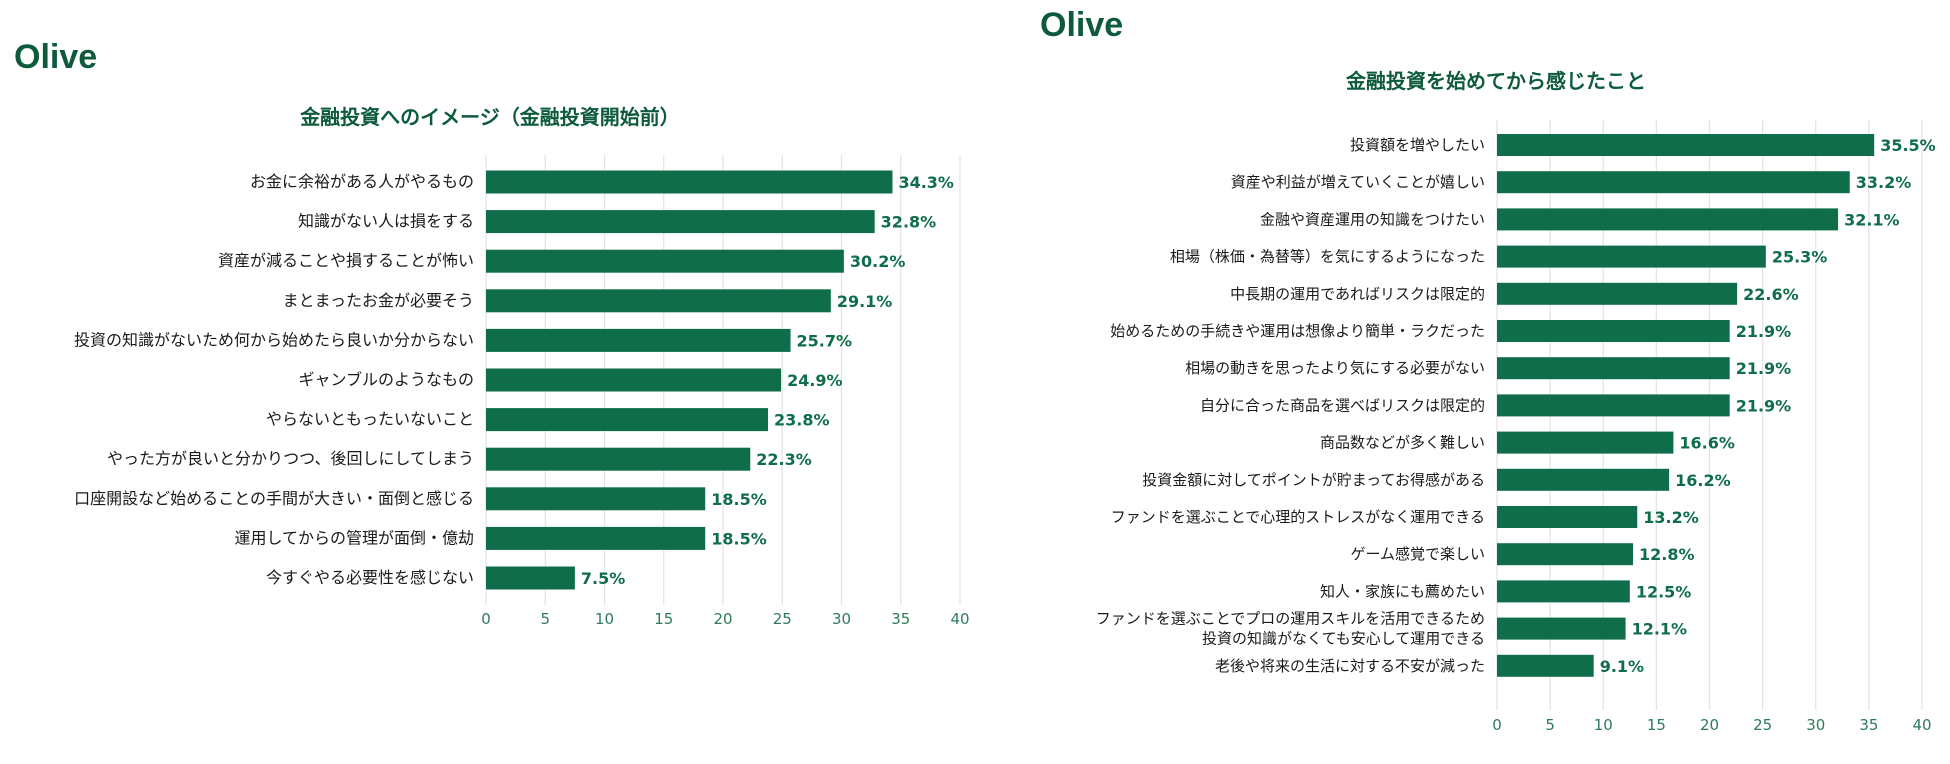  I want to click on data-label: 29.1%, so click(865, 301).